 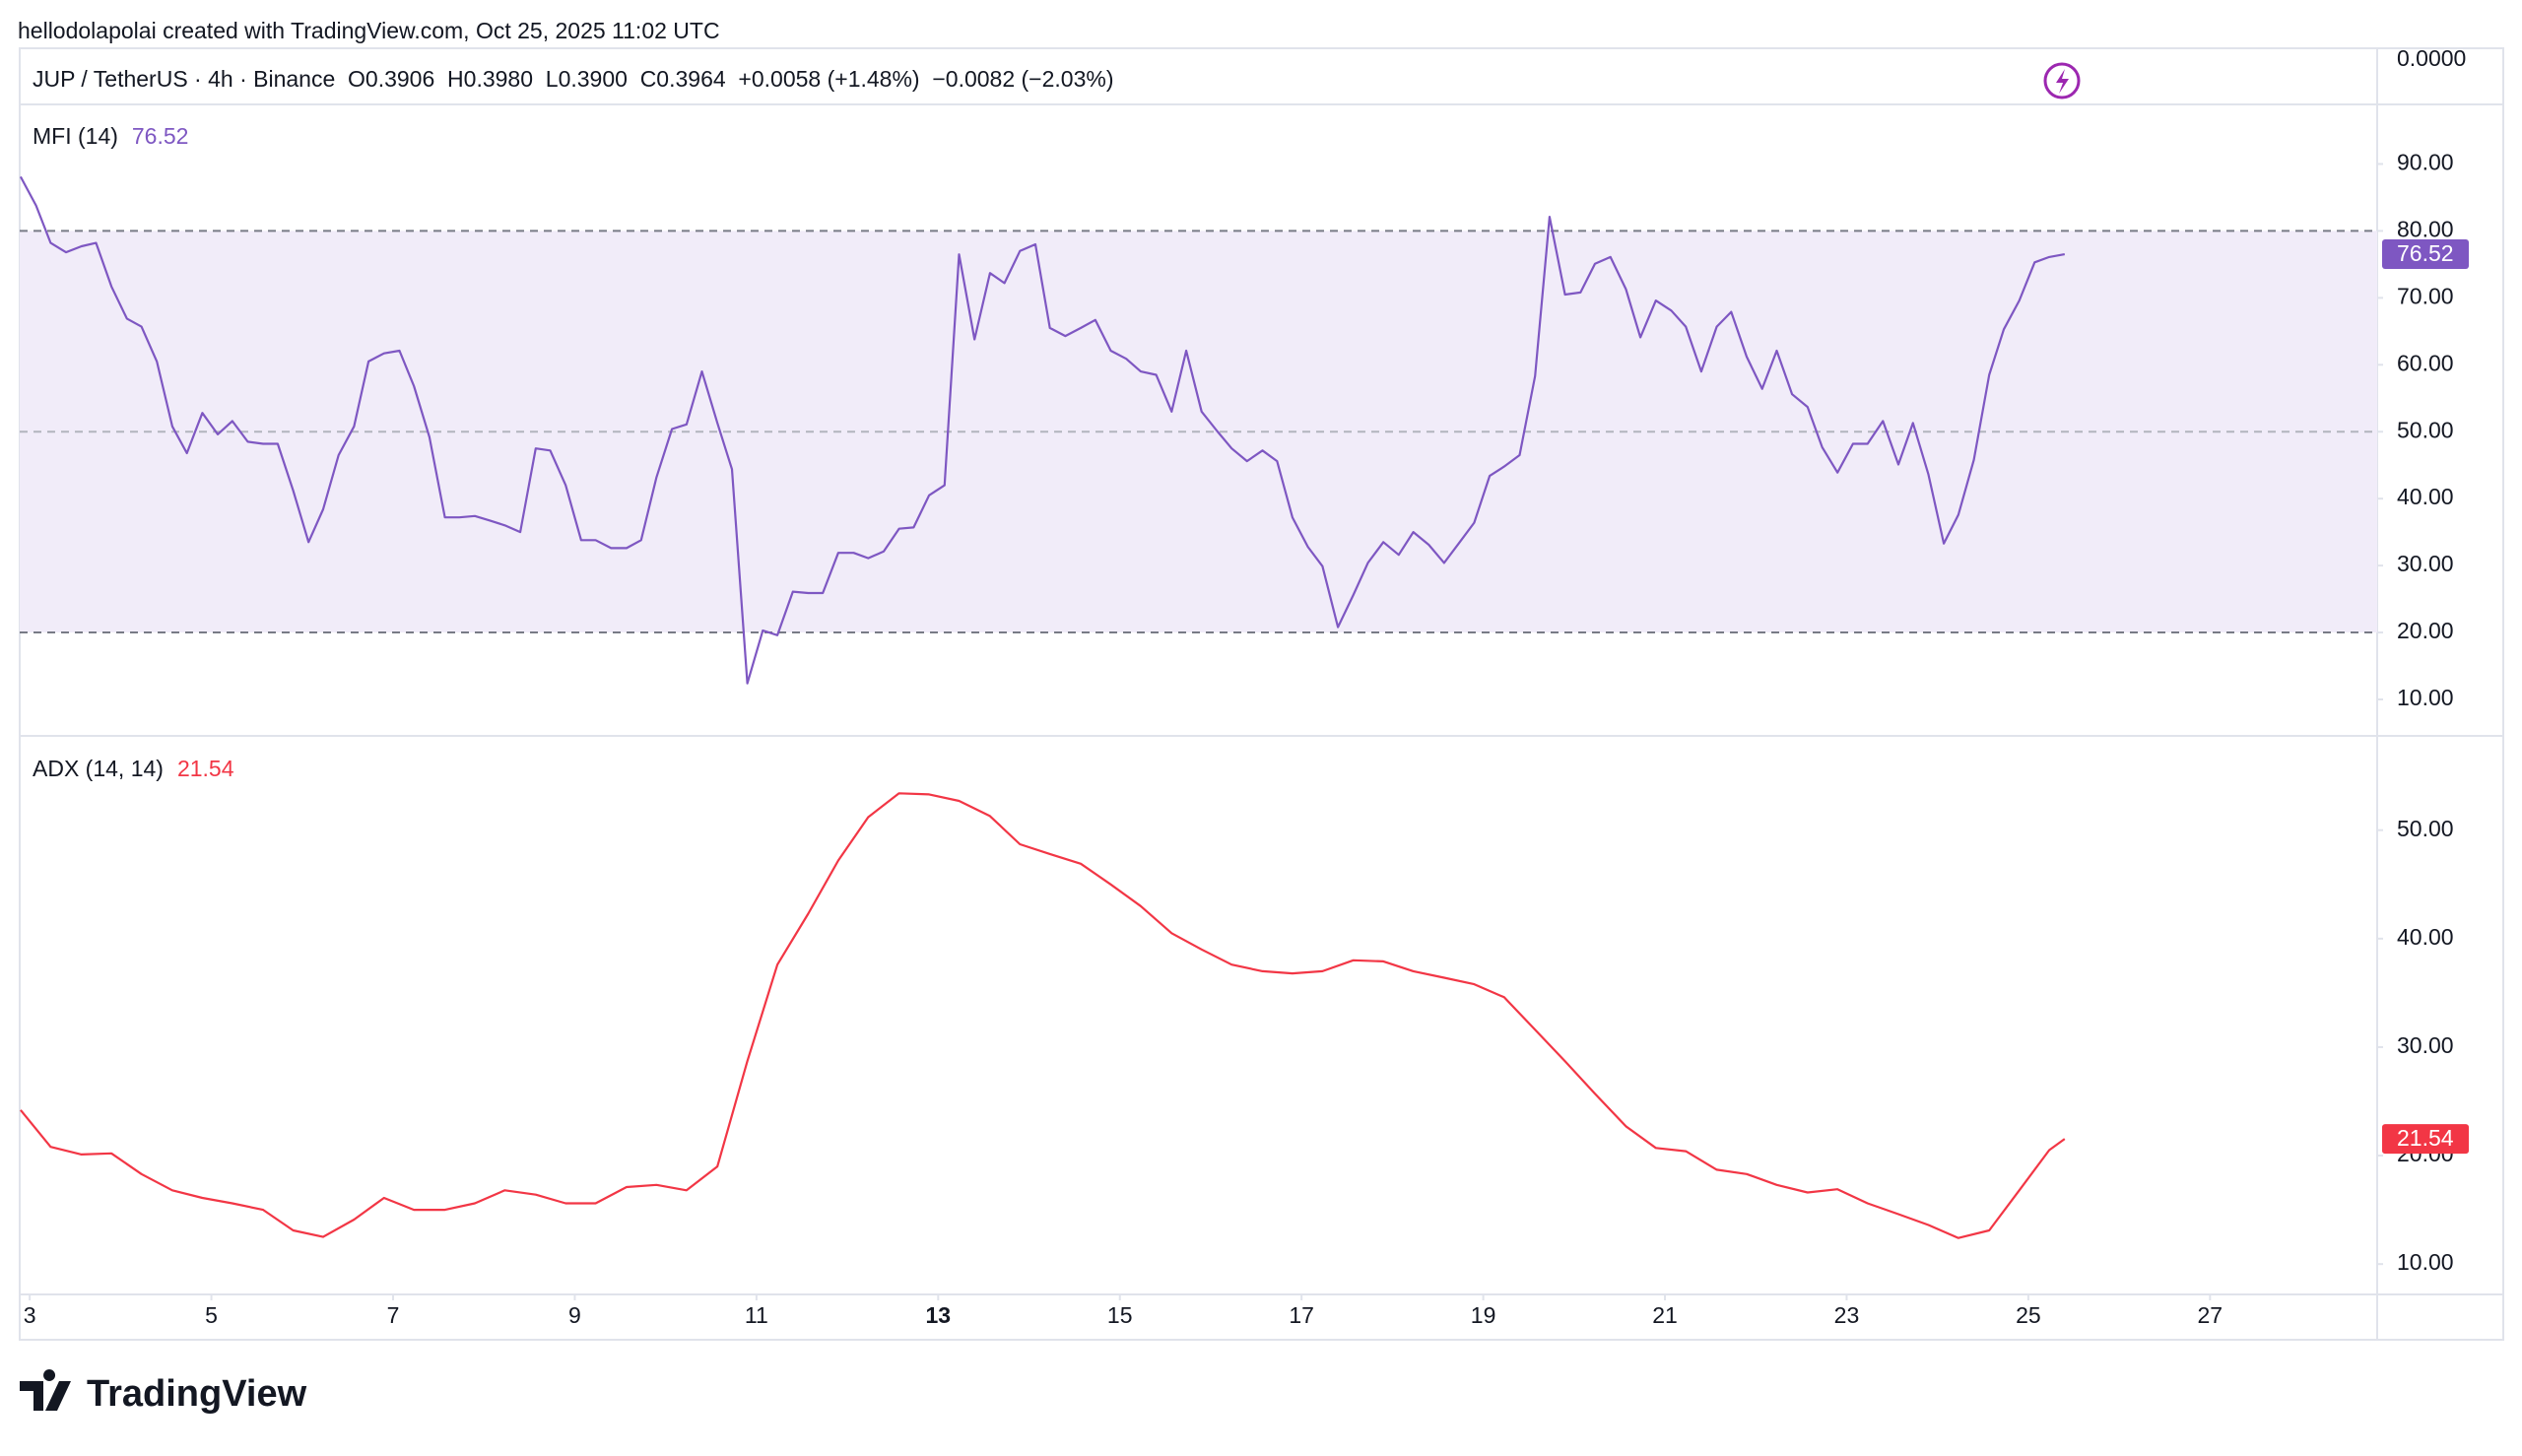 I want to click on x-tick-label: 25, so click(x=2028, y=1315).